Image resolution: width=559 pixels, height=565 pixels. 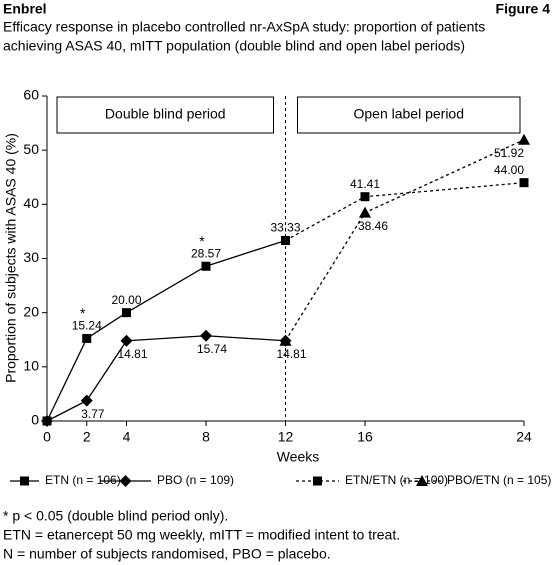 I want to click on y-tick-label: 40, so click(x=31, y=203).